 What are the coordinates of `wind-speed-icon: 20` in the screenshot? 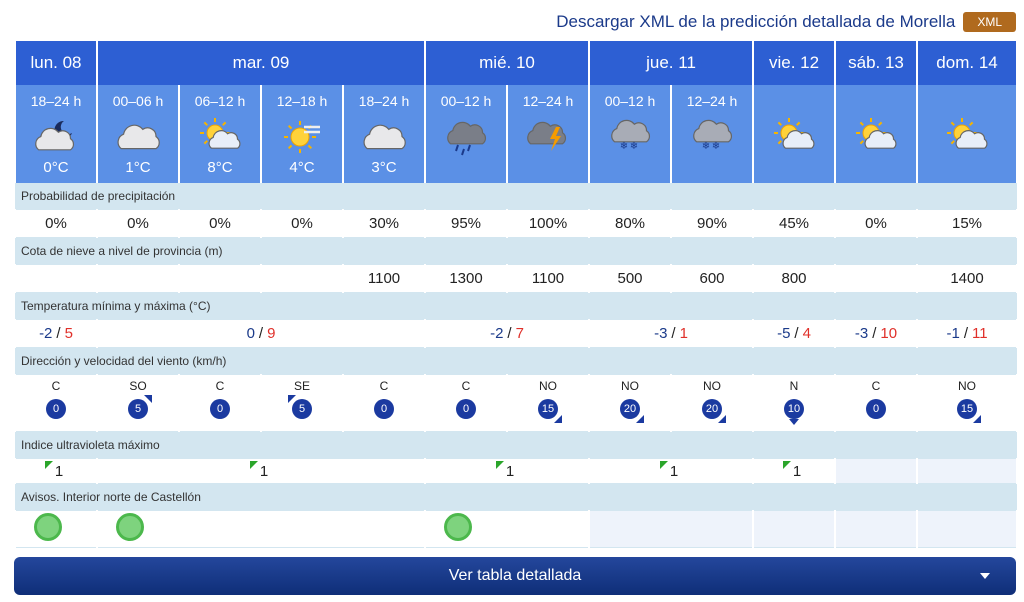 It's located at (714, 411).